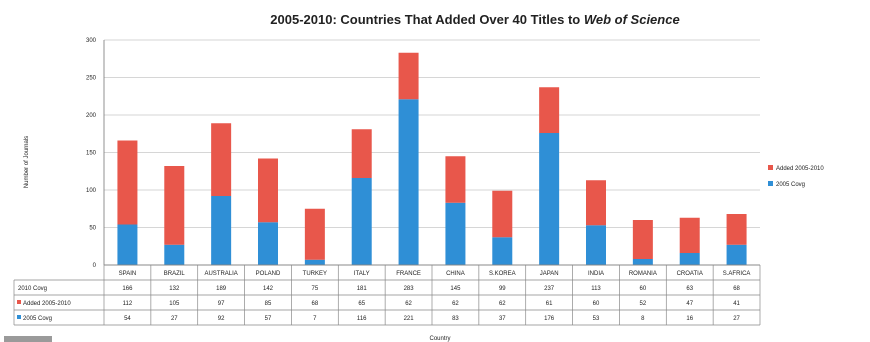 The image size is (870, 342). Describe the element at coordinates (689, 304) in the screenshot. I see `table-cell-value: 47` at that location.